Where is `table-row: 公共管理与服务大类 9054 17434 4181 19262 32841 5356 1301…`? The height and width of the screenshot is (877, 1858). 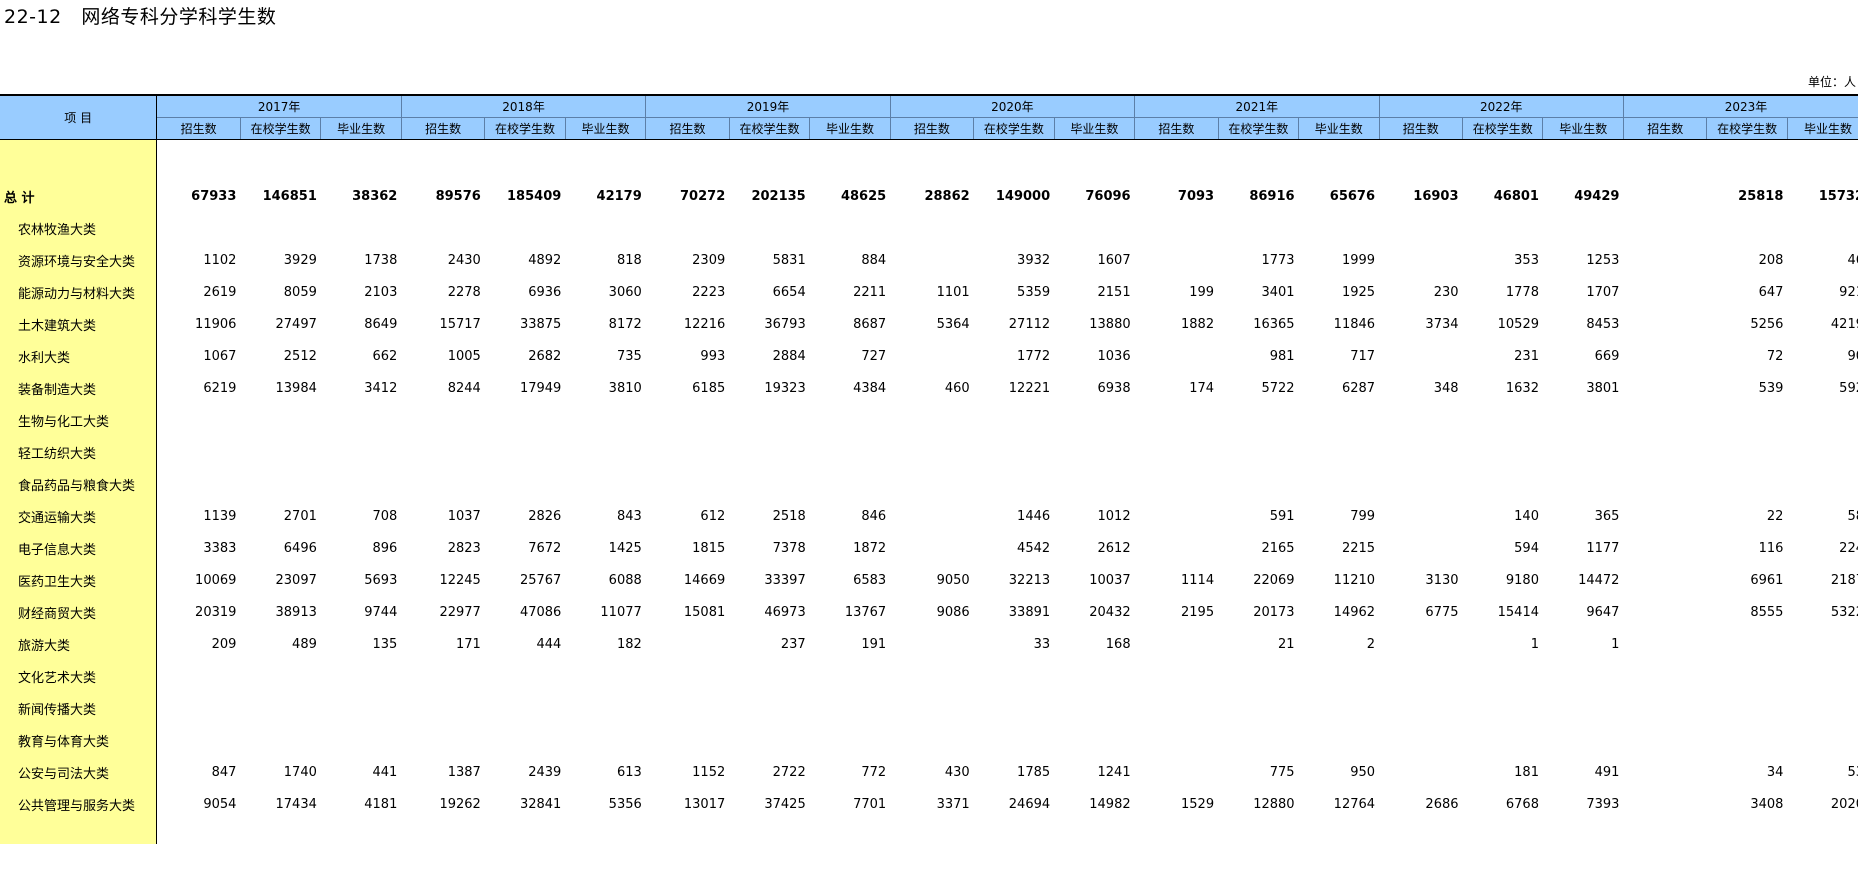
table-row: 公共管理与服务大类 9054 17434 4181 19262 32841 5356 1301… is located at coordinates (929, 804).